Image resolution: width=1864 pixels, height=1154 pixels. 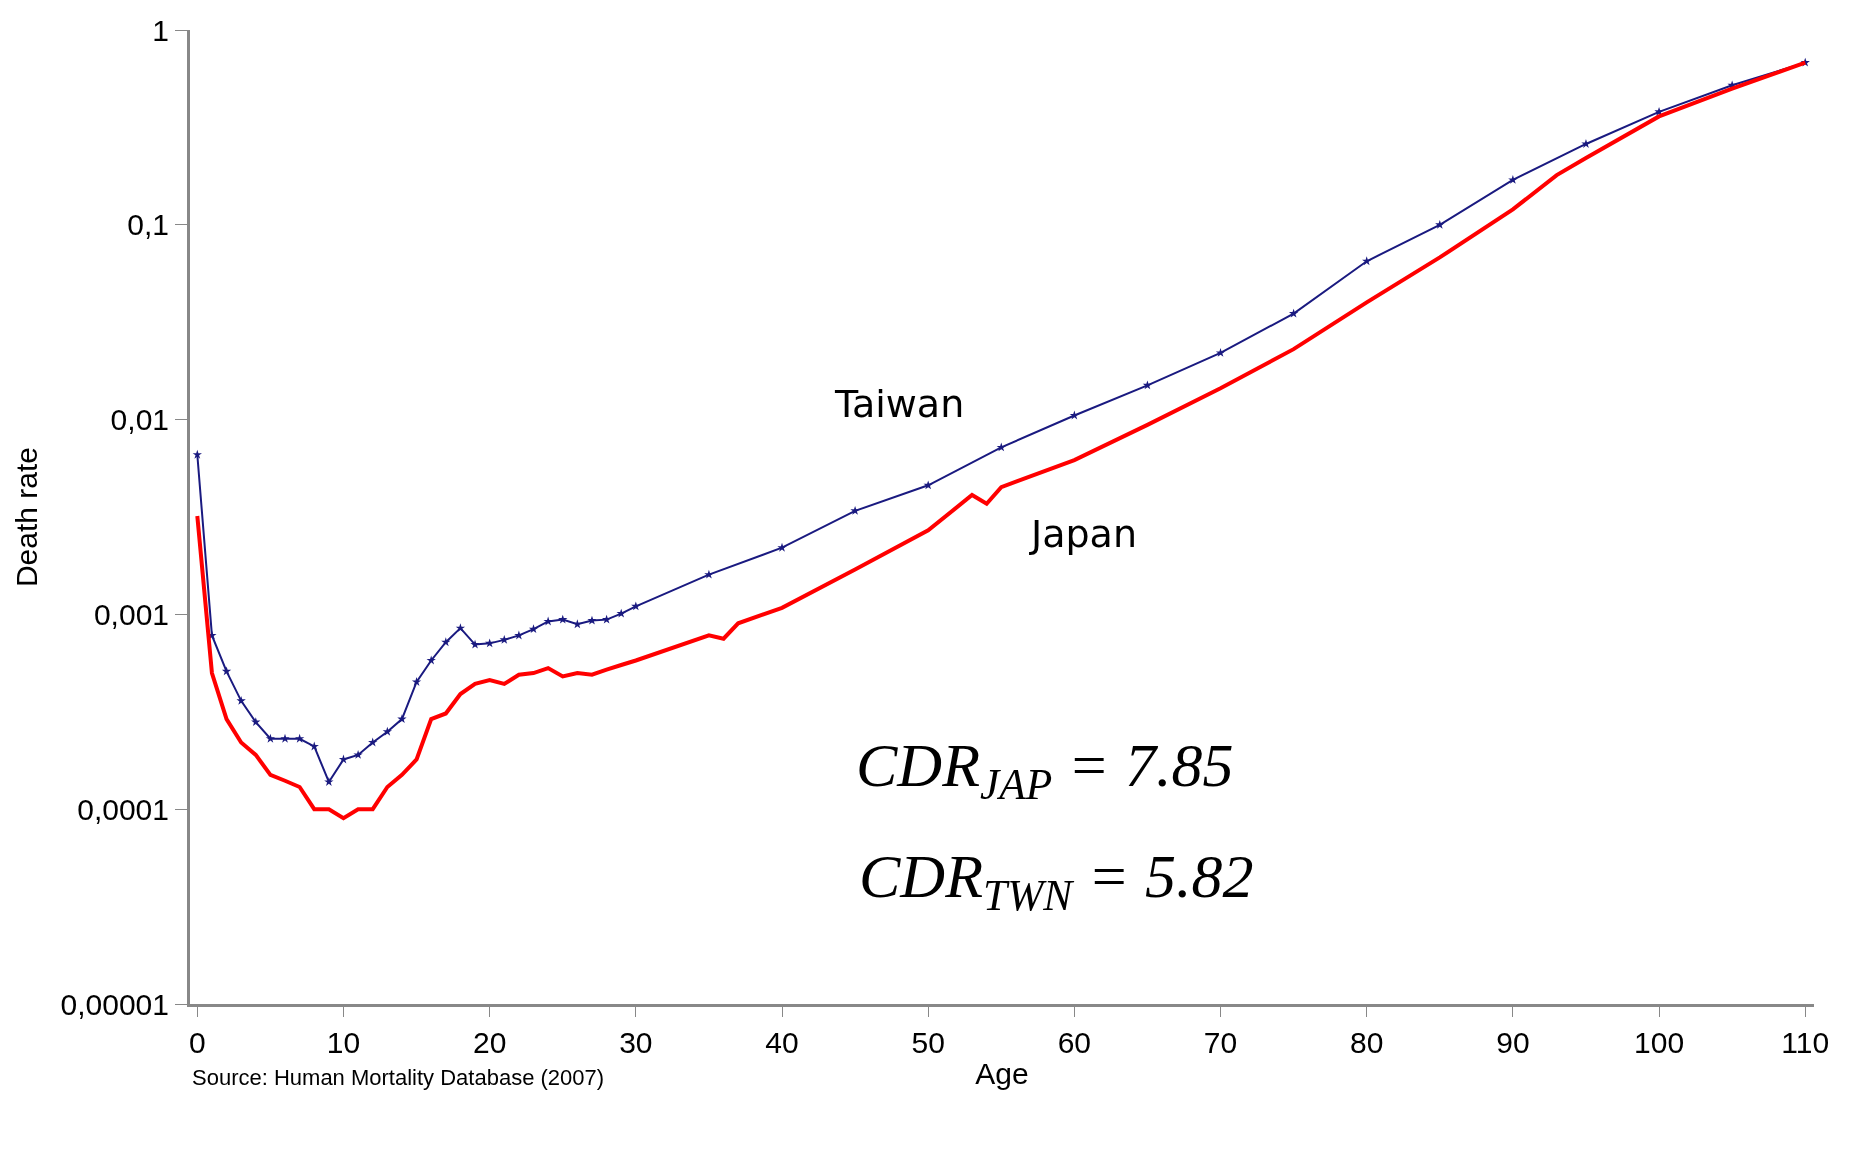 I want to click on source-note: Source: Human Mortality Database (2007), so click(x=398, y=1077).